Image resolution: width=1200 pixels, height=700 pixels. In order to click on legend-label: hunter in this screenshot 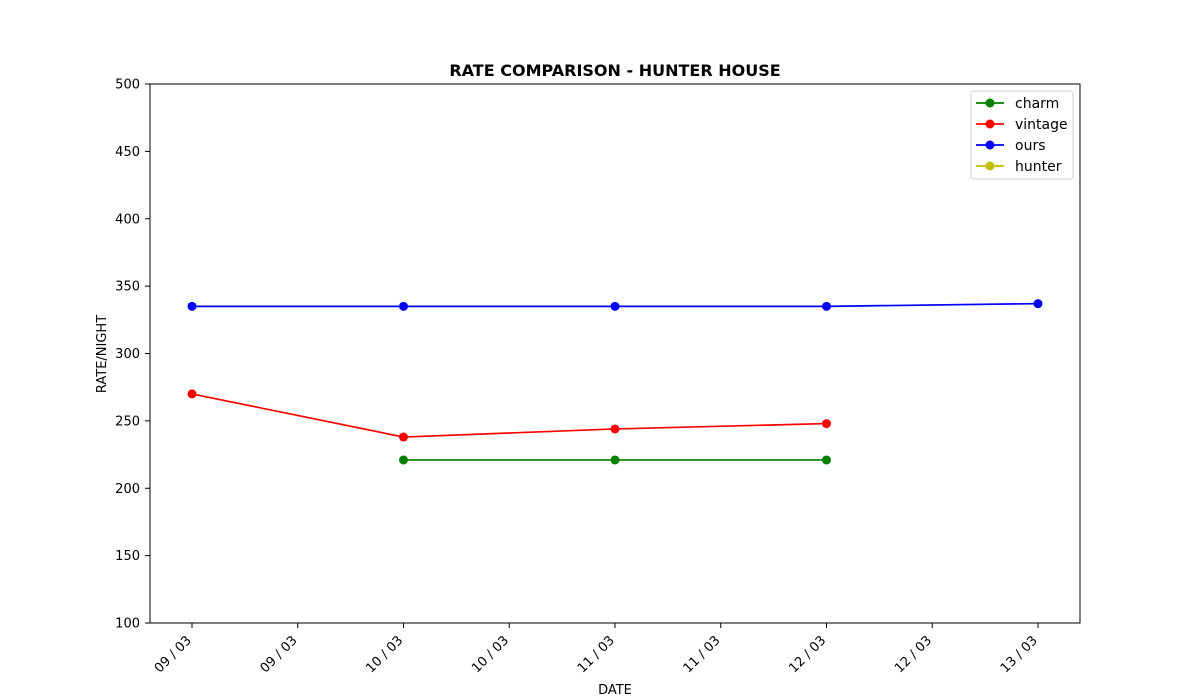, I will do `click(1038, 167)`.